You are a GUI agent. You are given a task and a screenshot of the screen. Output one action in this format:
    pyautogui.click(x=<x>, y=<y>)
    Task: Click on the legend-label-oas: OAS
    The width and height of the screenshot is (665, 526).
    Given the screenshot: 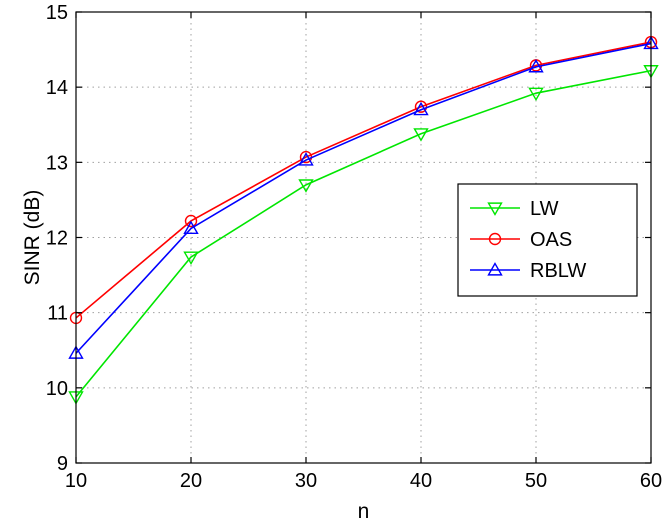 What is the action you would take?
    pyautogui.click(x=551, y=240)
    